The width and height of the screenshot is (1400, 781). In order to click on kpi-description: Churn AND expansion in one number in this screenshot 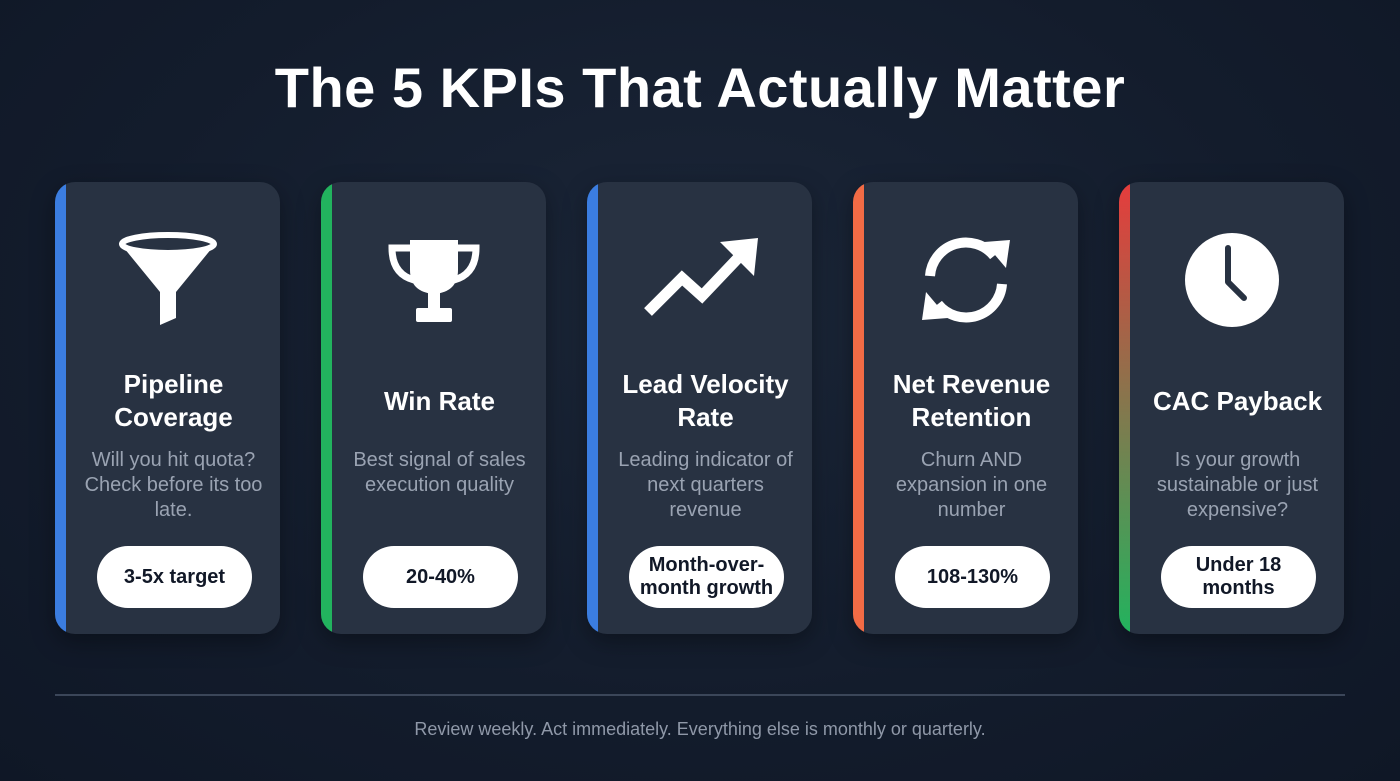, I will do `click(971, 485)`.